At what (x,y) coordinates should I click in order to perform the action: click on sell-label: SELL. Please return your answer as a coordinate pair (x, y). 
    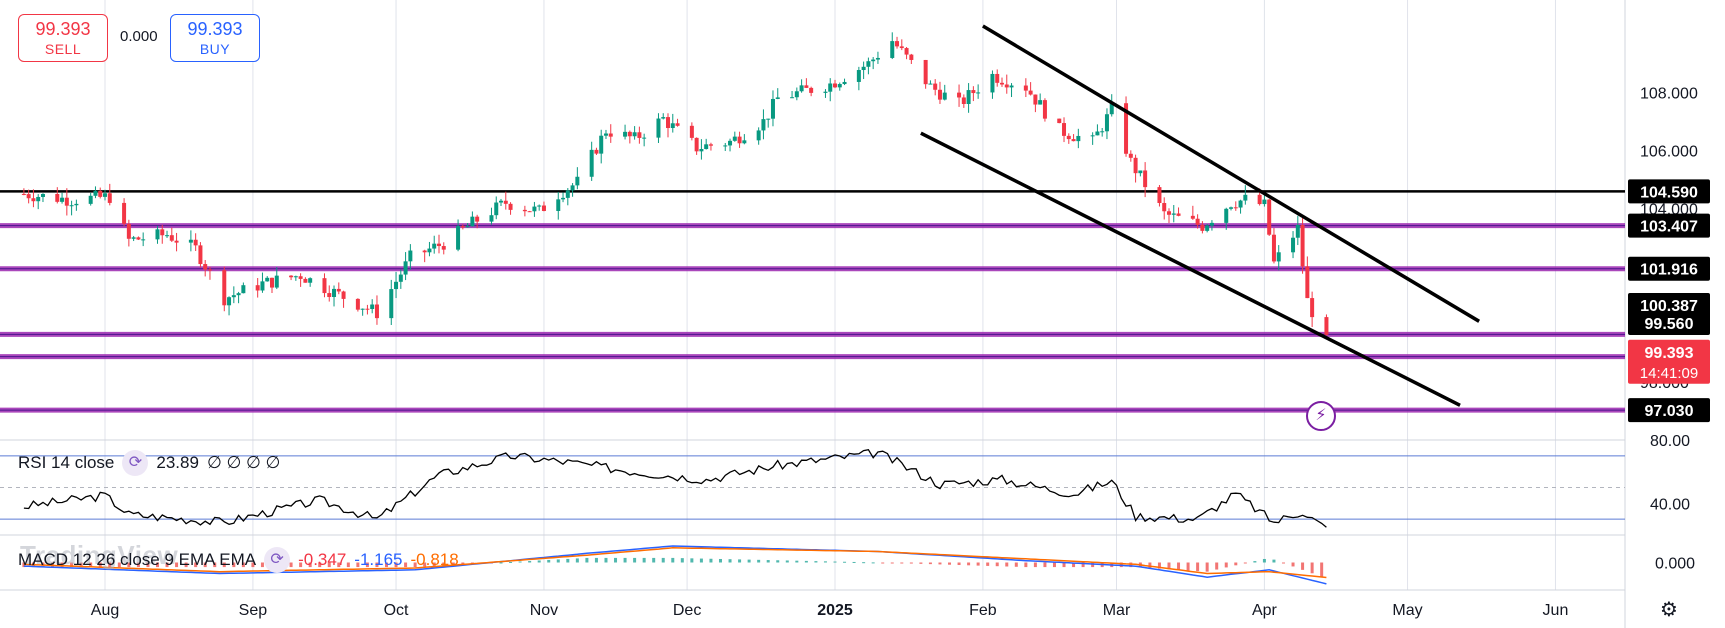
    Looking at the image, I should click on (63, 49).